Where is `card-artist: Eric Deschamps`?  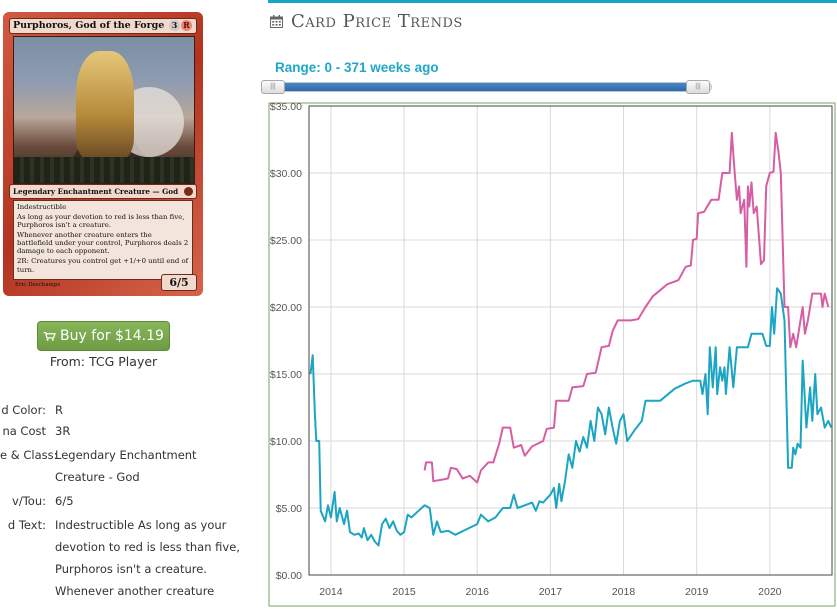 card-artist: Eric Deschamps is located at coordinates (38, 285).